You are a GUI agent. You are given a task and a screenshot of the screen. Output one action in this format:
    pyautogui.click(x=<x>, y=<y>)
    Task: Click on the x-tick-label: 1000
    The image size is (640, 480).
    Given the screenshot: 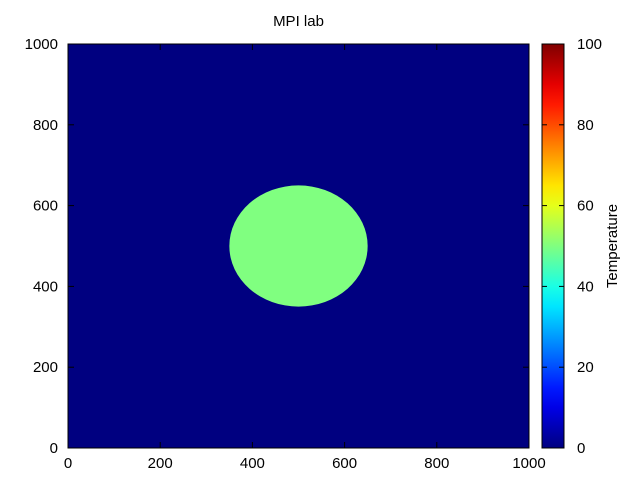 What is the action you would take?
    pyautogui.click(x=528, y=463)
    